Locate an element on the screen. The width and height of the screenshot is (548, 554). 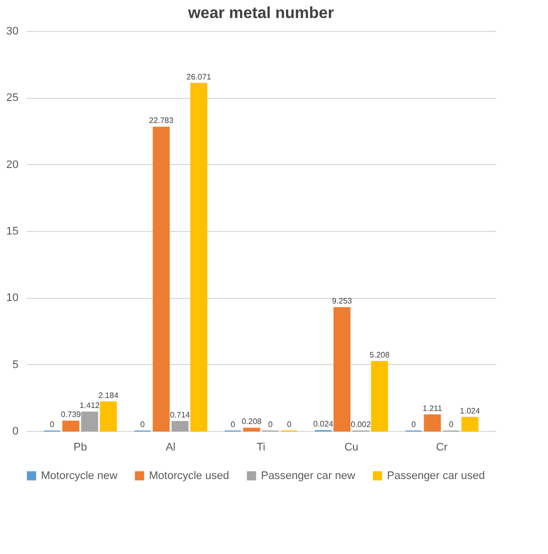
data-label: 26.071 is located at coordinates (199, 77).